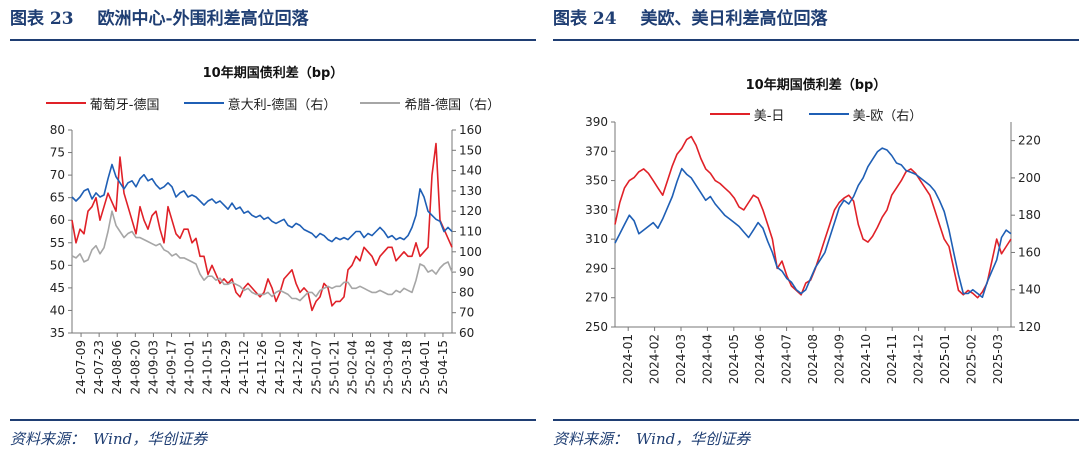 This screenshot has height=462, width=1080. I want to click on left-figure-header: 图表 23 欧洲中心-外围利差高位回落, so click(273, 21).